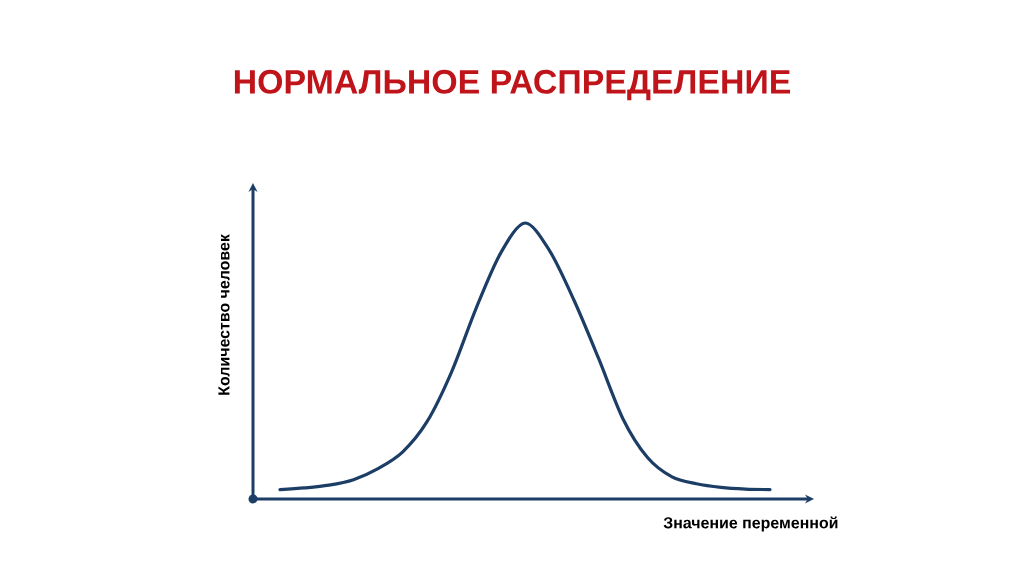 This screenshot has width=1024, height=574. Describe the element at coordinates (512, 85) in the screenshot. I see `chart-title: НОРМАЛЬНОЕ РАСПРЕДЕЛЕНИЕ` at that location.